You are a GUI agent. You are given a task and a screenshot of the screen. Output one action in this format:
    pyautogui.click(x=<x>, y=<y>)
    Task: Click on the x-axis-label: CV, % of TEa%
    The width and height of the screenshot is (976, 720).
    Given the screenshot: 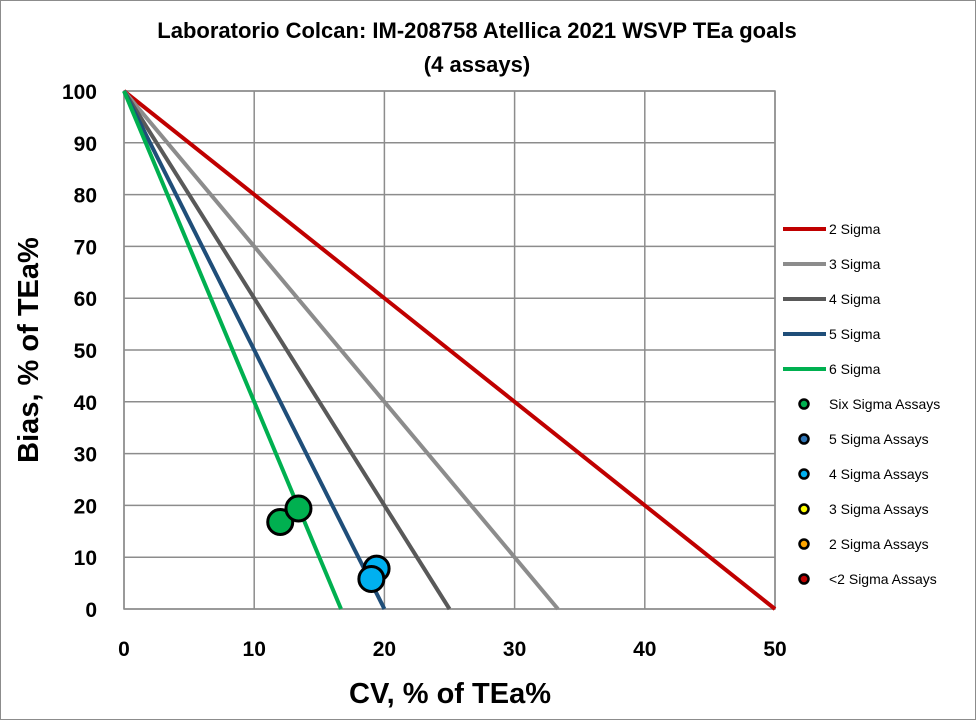 What is the action you would take?
    pyautogui.click(x=450, y=694)
    